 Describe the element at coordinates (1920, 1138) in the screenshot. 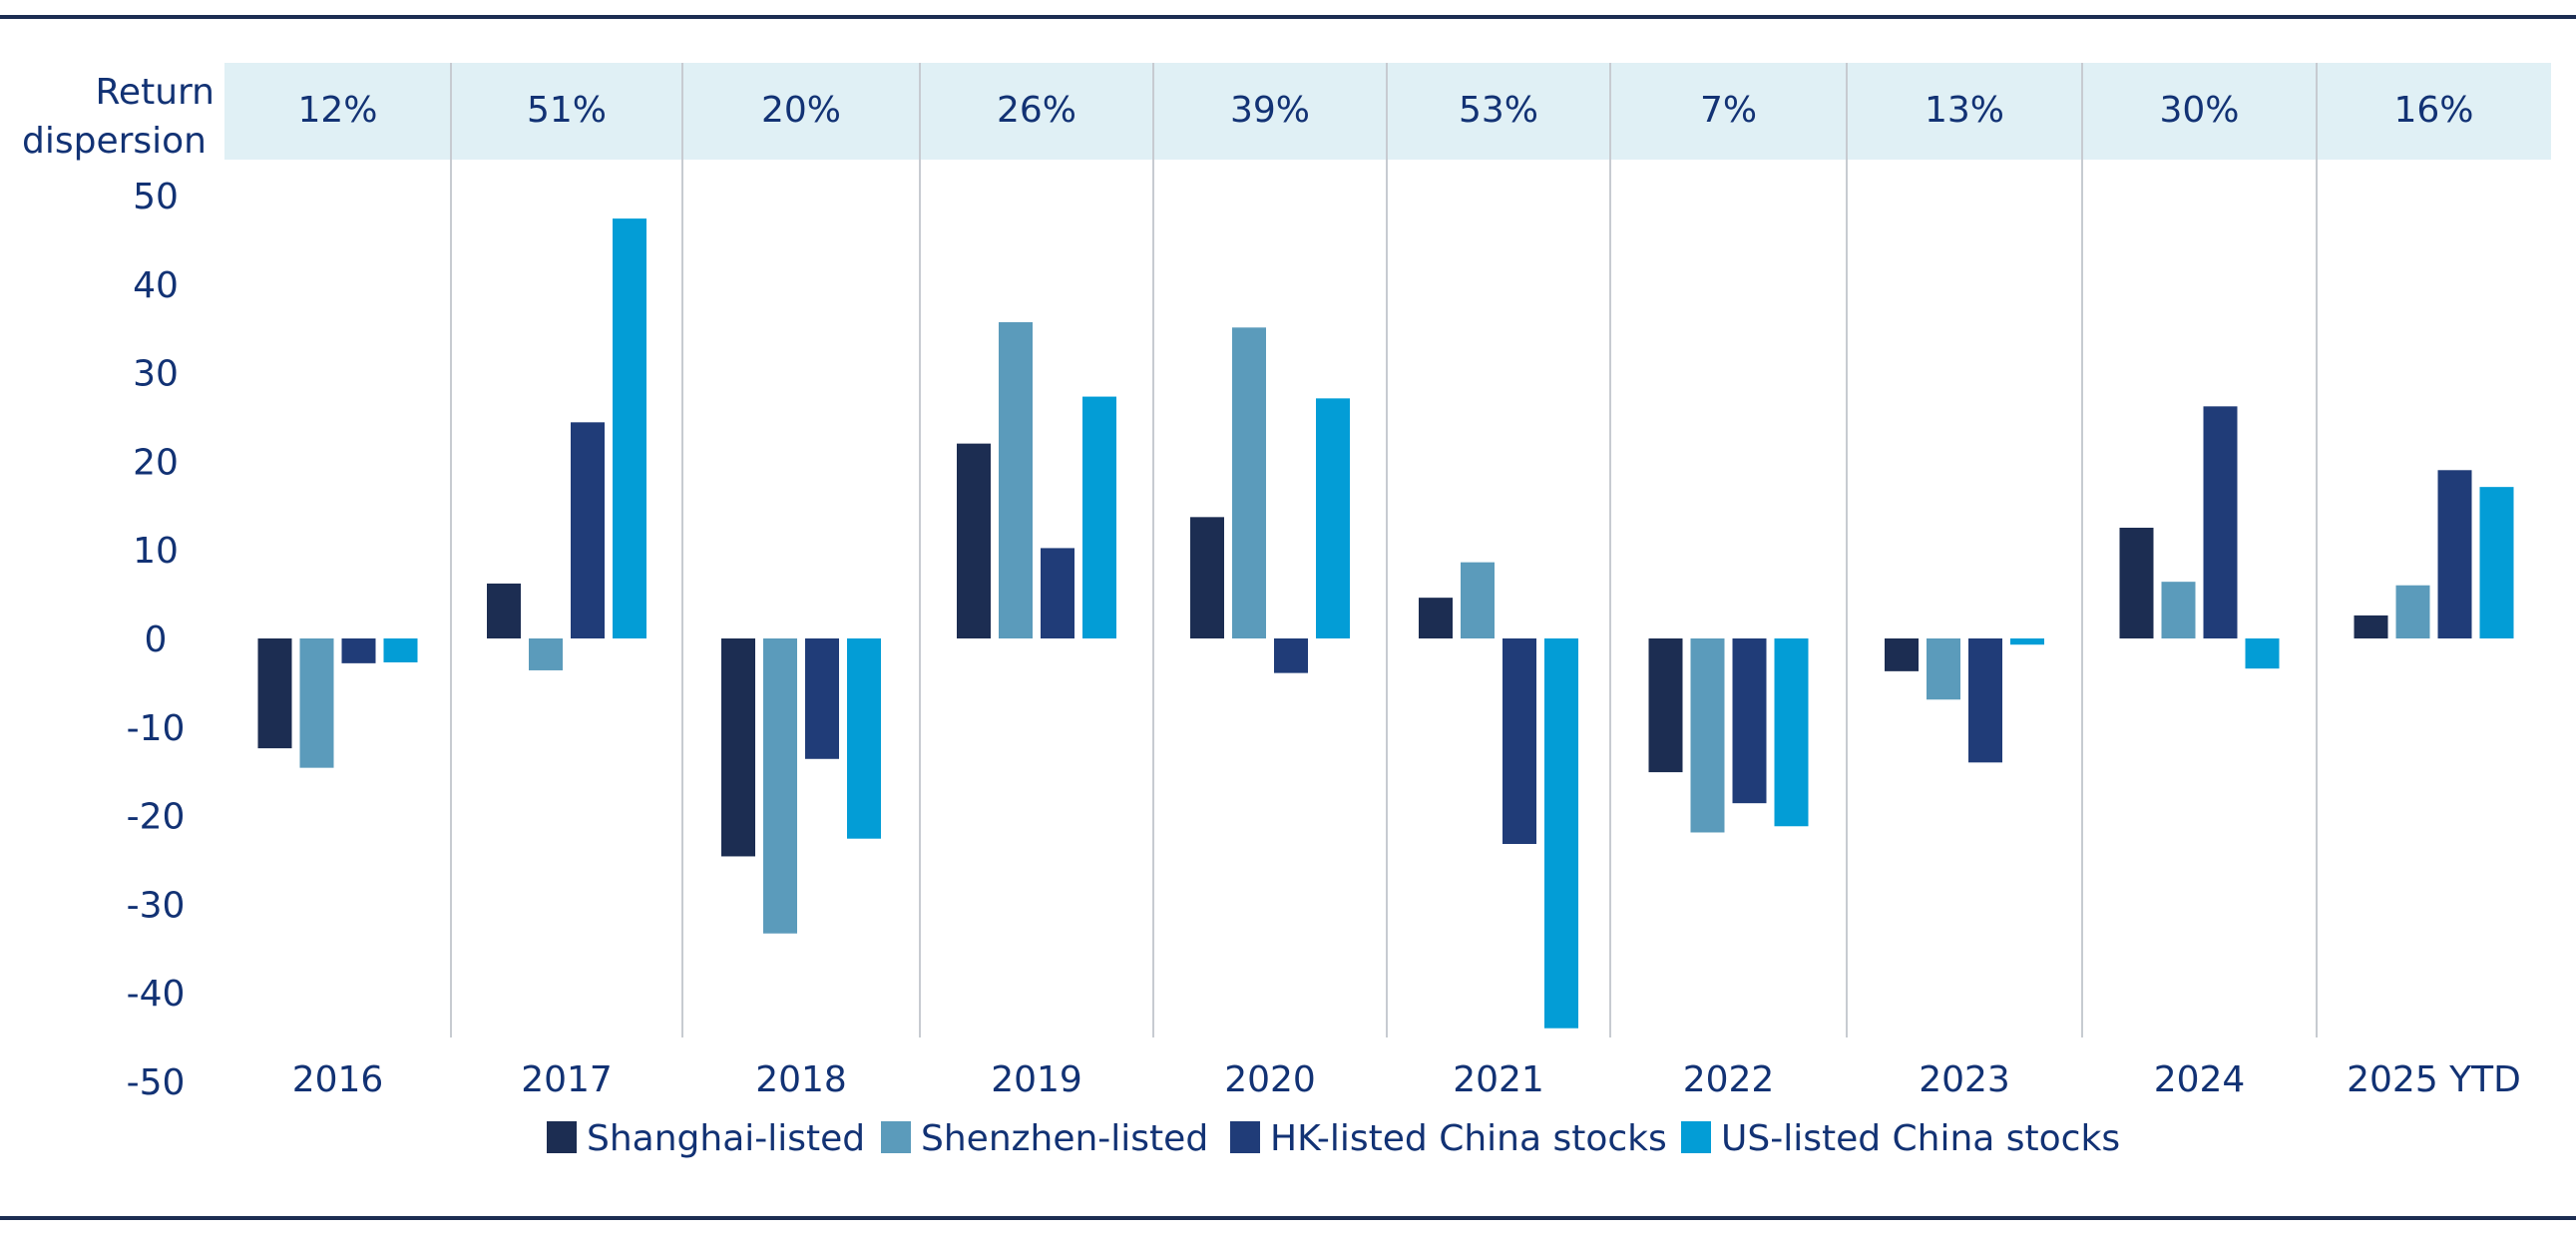

I see `legend-label-us-listed-china-stocks: US-listed China stocks` at that location.